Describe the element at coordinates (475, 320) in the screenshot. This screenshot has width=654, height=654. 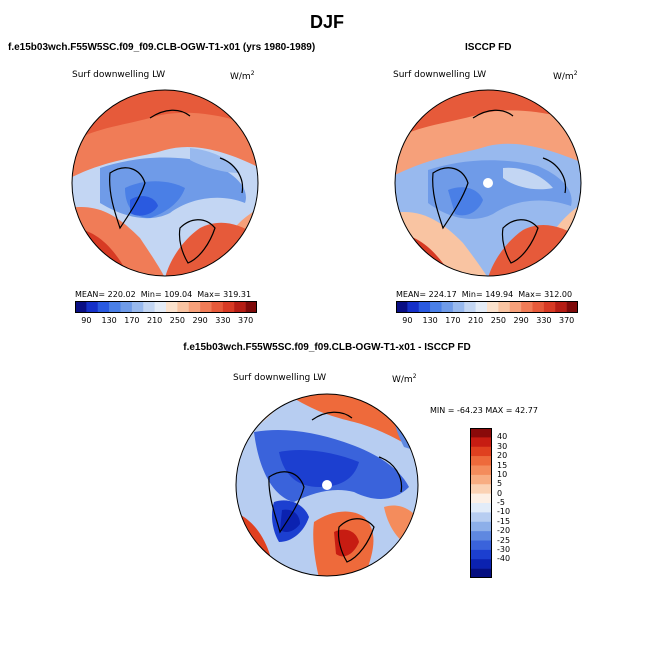
I see `colorbar-obs-tick-label: 210` at that location.